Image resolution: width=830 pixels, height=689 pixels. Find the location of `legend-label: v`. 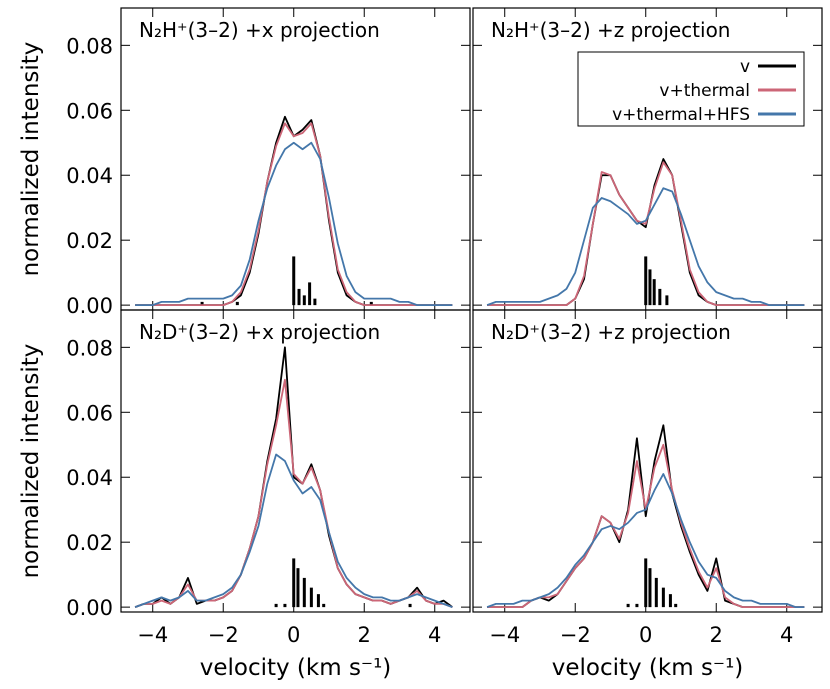

legend-label: v is located at coordinates (745, 67).